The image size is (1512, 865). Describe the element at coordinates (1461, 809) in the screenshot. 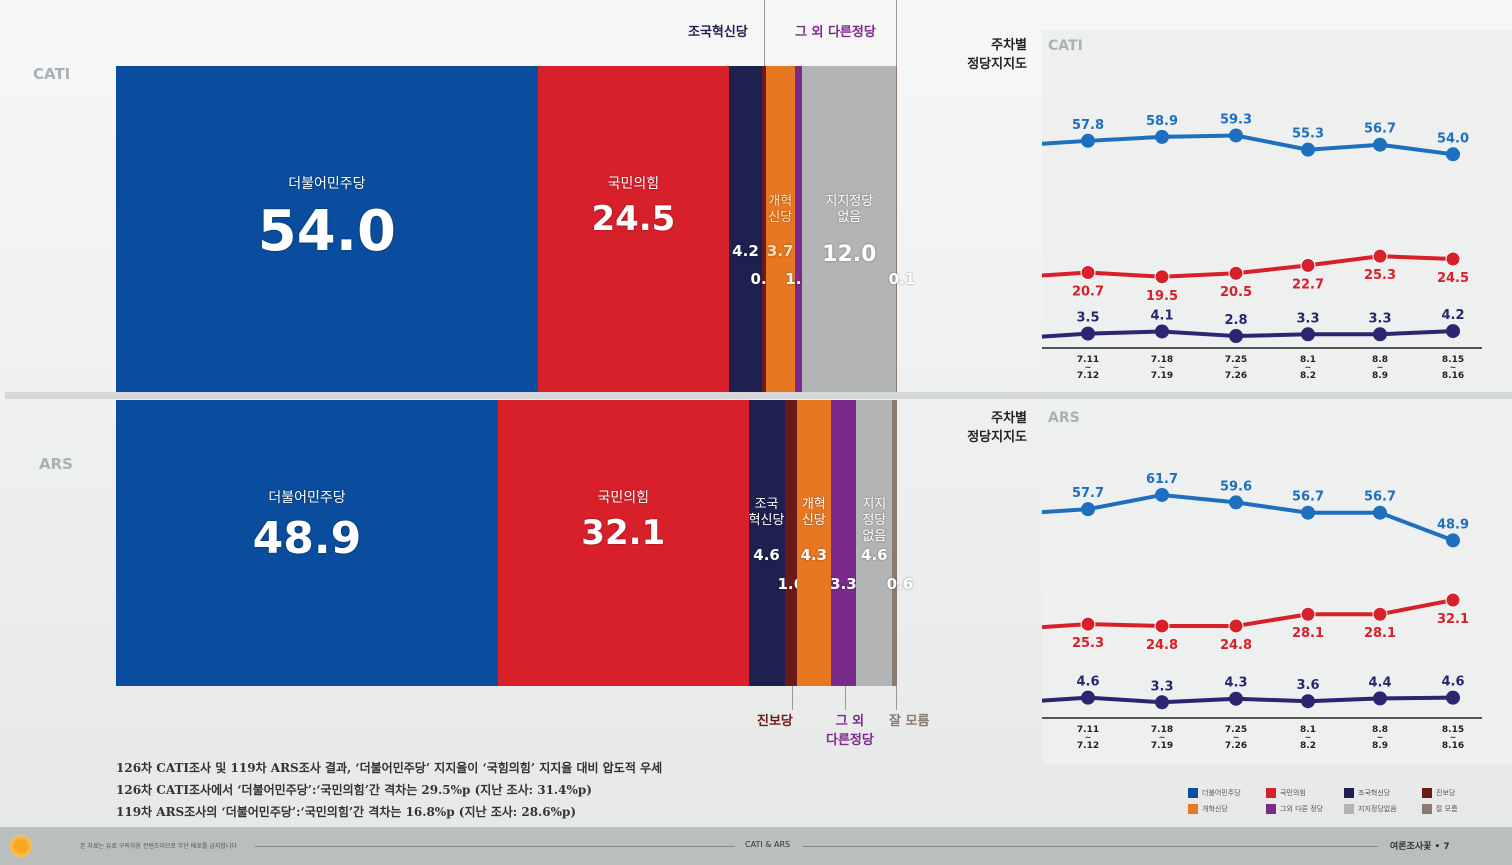

I see `legend-item: 잘 모름` at that location.